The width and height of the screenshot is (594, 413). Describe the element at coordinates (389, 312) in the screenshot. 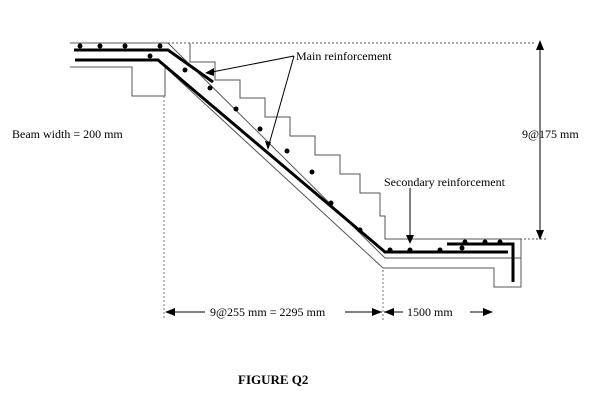

I see `landing-dim-arrow-left` at that location.